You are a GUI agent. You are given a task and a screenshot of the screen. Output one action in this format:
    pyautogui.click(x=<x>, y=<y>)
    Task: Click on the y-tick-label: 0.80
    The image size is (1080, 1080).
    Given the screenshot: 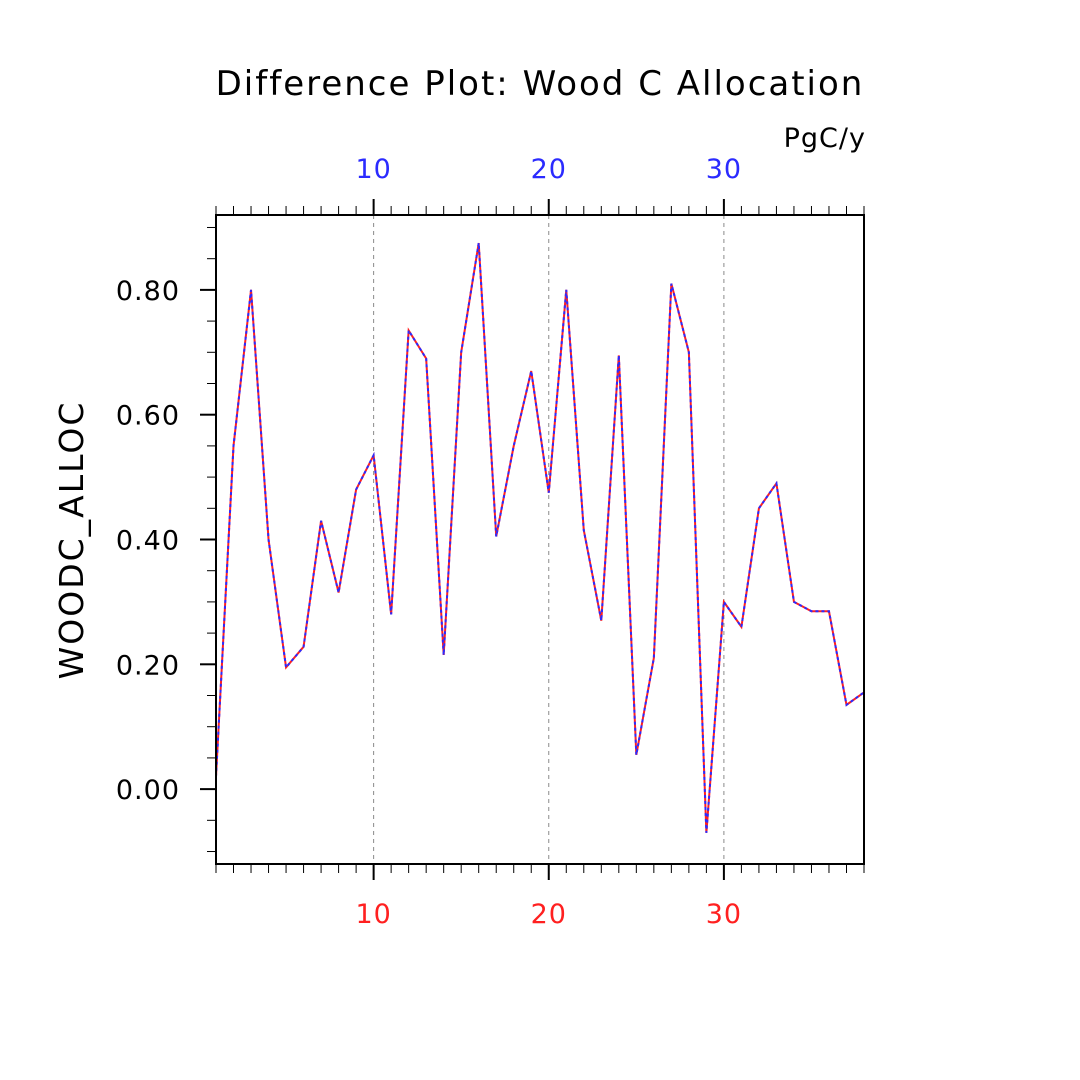 What is the action you would take?
    pyautogui.click(x=148, y=291)
    